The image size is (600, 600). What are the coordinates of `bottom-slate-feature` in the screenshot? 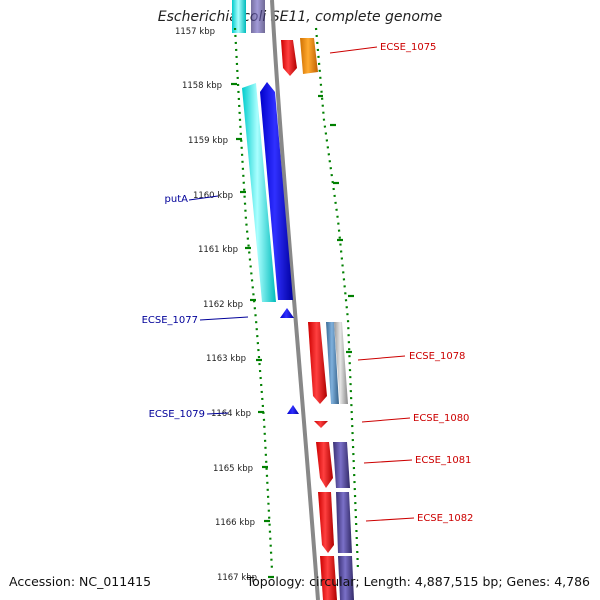 It's located at (346, 578).